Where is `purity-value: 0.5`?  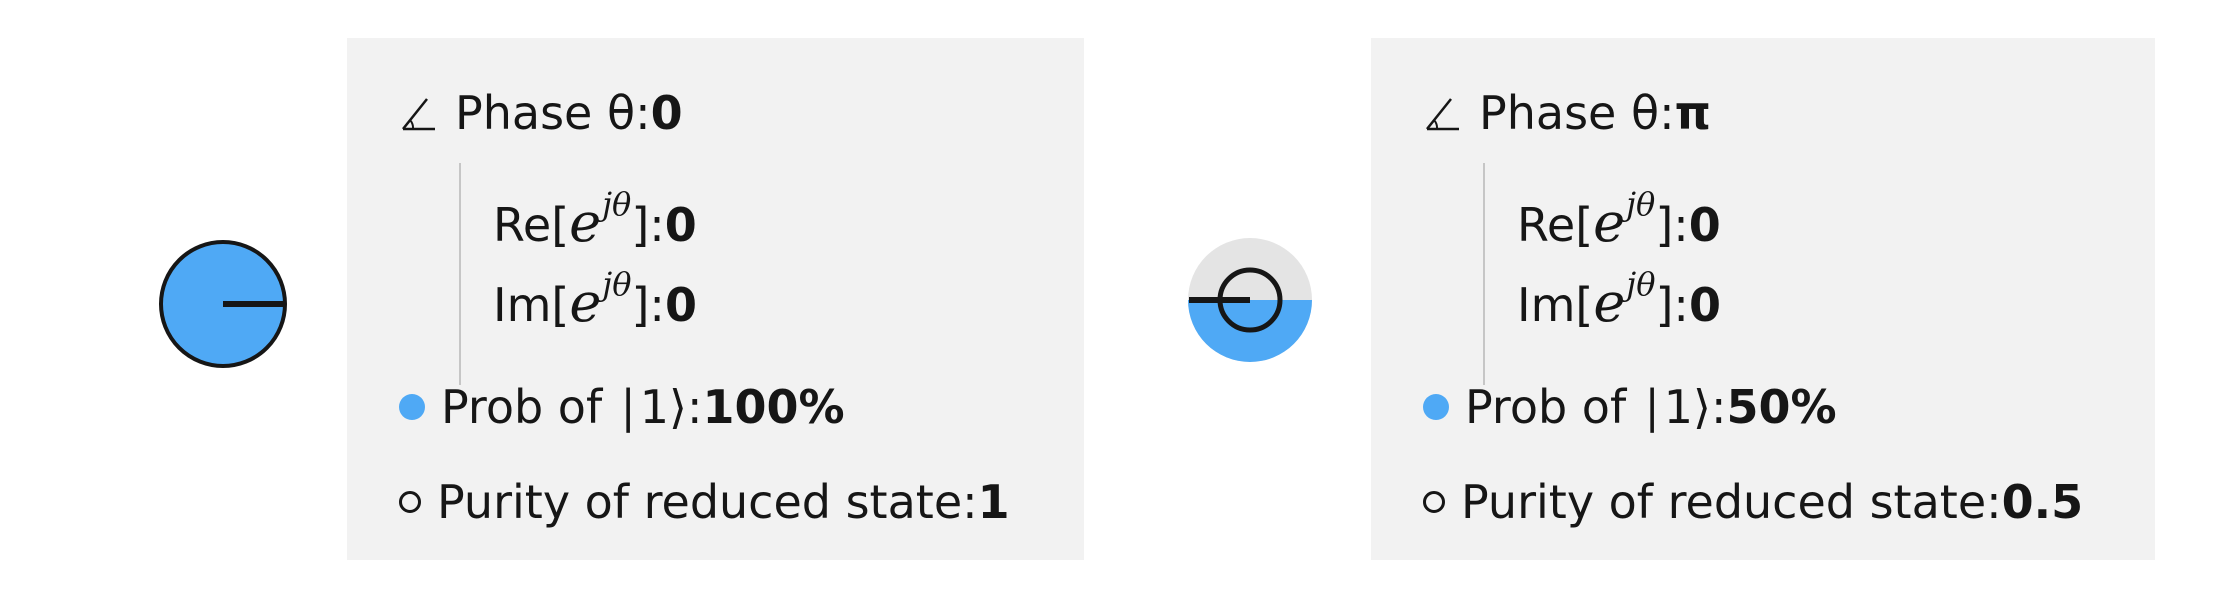
purity-value: 0.5 is located at coordinates (2042, 502).